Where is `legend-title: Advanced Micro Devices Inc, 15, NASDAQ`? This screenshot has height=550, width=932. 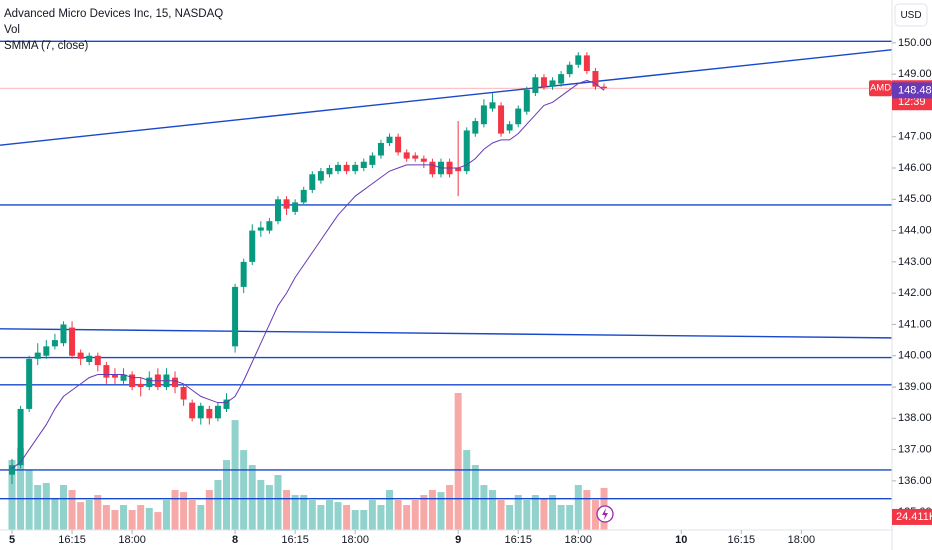
legend-title: Advanced Micro Devices Inc, 15, NASDAQ is located at coordinates (113, 14).